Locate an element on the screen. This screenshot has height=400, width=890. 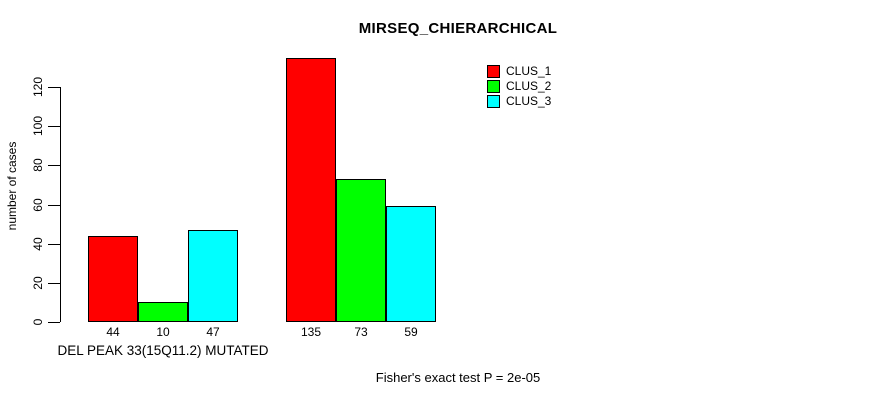
legend-row: CLUS_2 is located at coordinates (519, 86).